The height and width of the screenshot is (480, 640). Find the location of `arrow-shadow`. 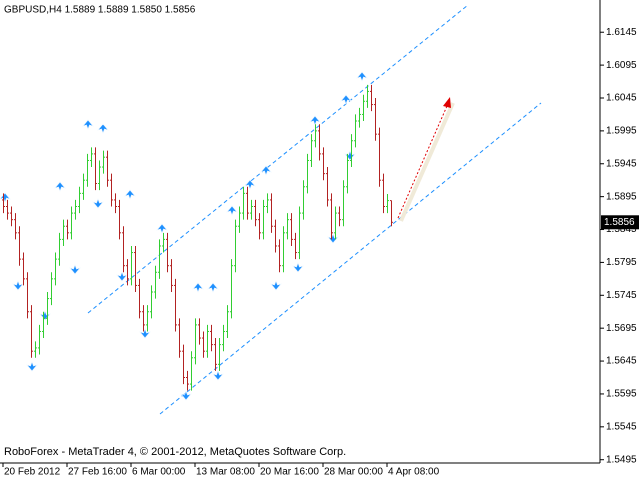

arrow-shadow is located at coordinates (427, 162).